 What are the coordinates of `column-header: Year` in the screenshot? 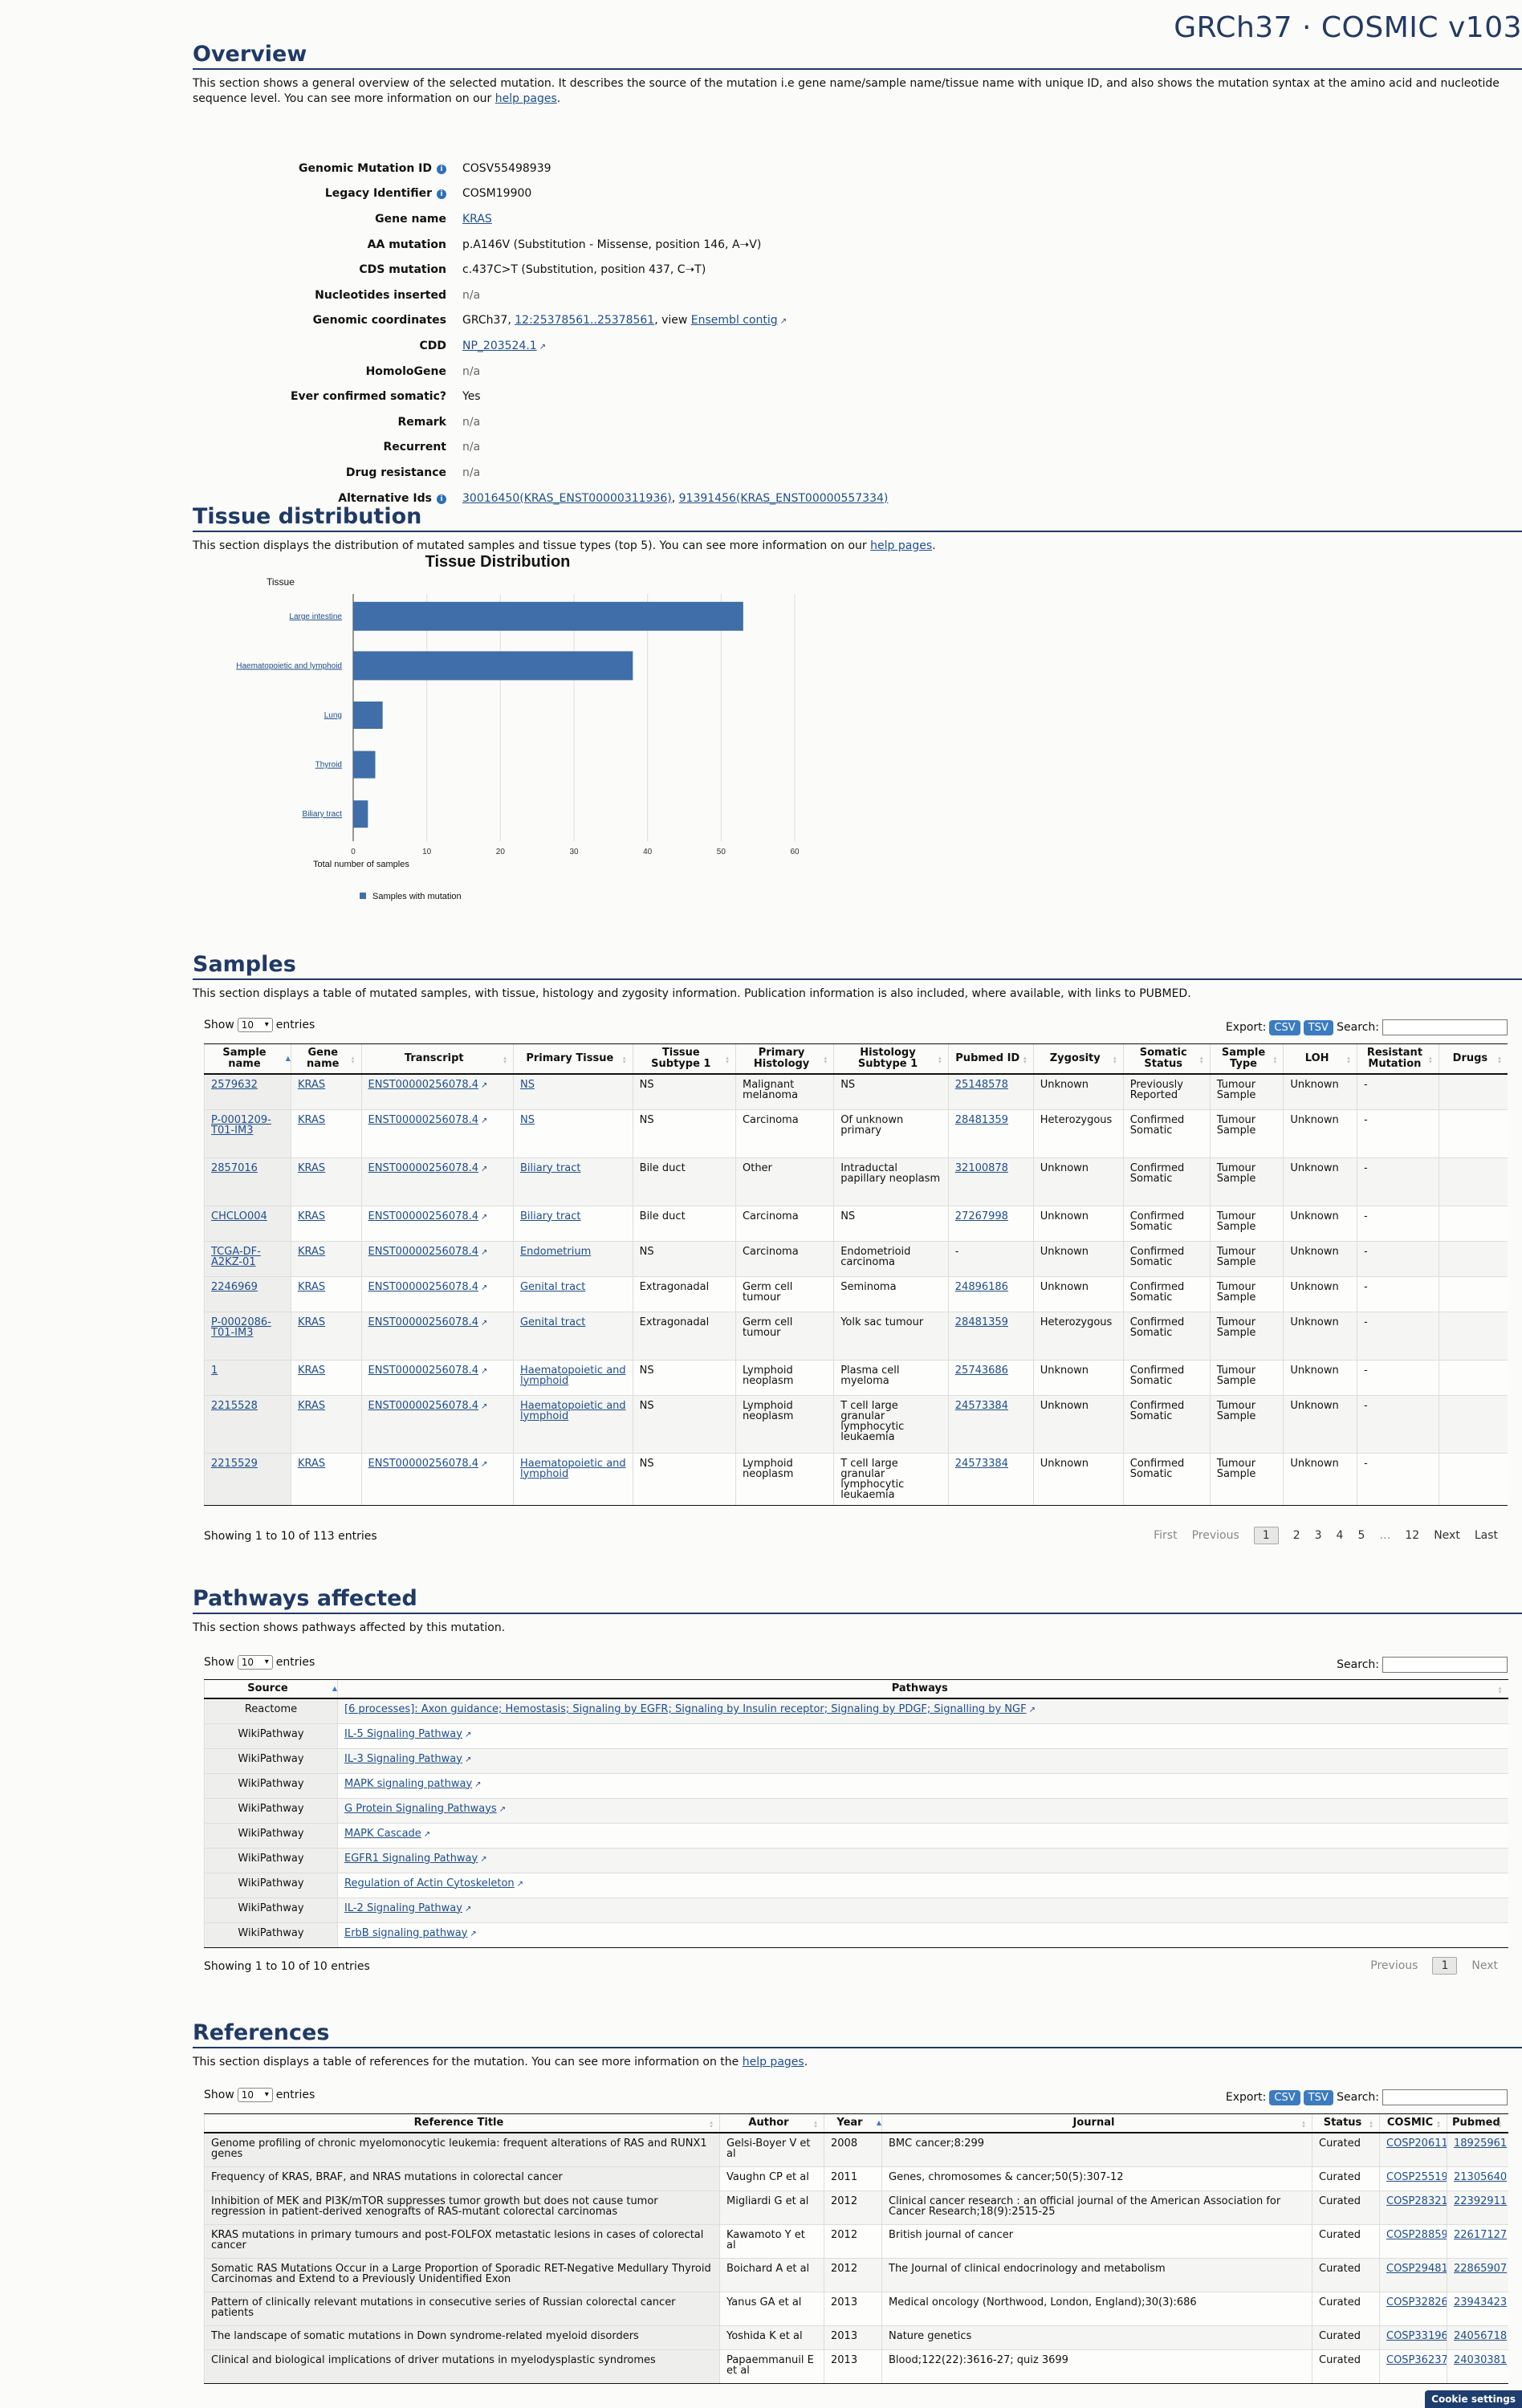 It's located at (853, 2123).